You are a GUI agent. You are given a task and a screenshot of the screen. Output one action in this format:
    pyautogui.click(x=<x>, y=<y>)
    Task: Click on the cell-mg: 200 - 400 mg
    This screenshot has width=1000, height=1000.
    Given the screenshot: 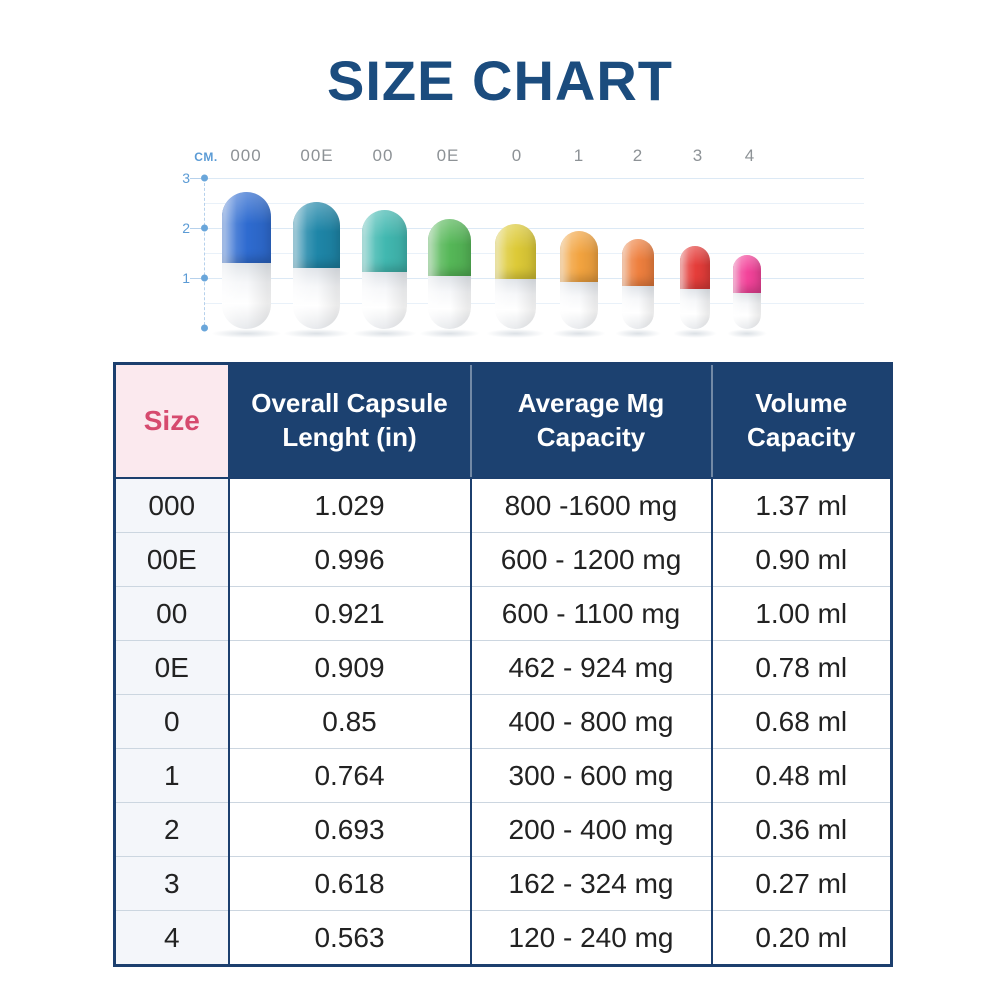 What is the action you would take?
    pyautogui.click(x=590, y=829)
    